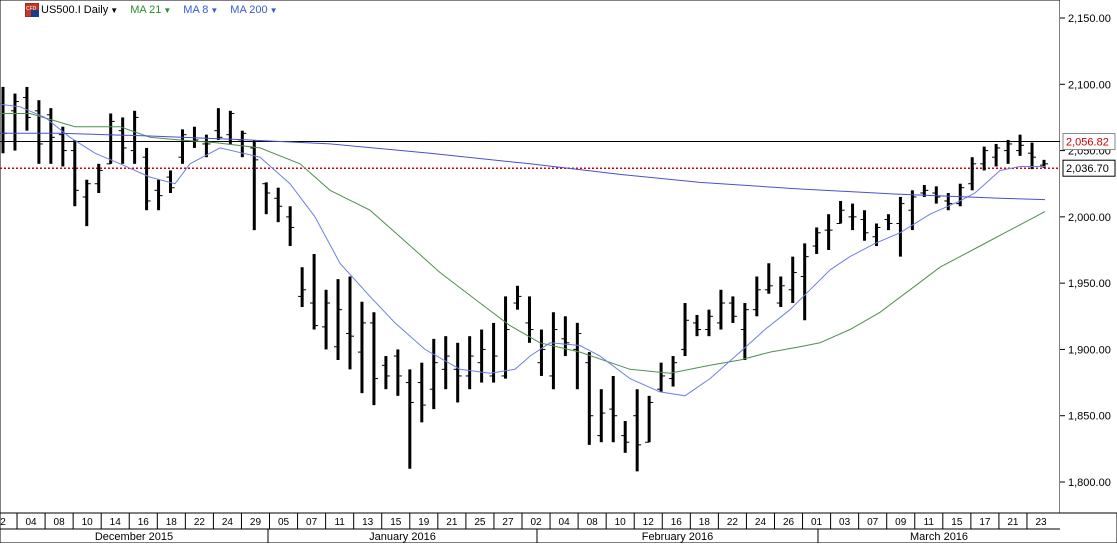  What do you see at coordinates (1089, 85) in the screenshot?
I see `y-tick-label: 2,100.00` at bounding box center [1089, 85].